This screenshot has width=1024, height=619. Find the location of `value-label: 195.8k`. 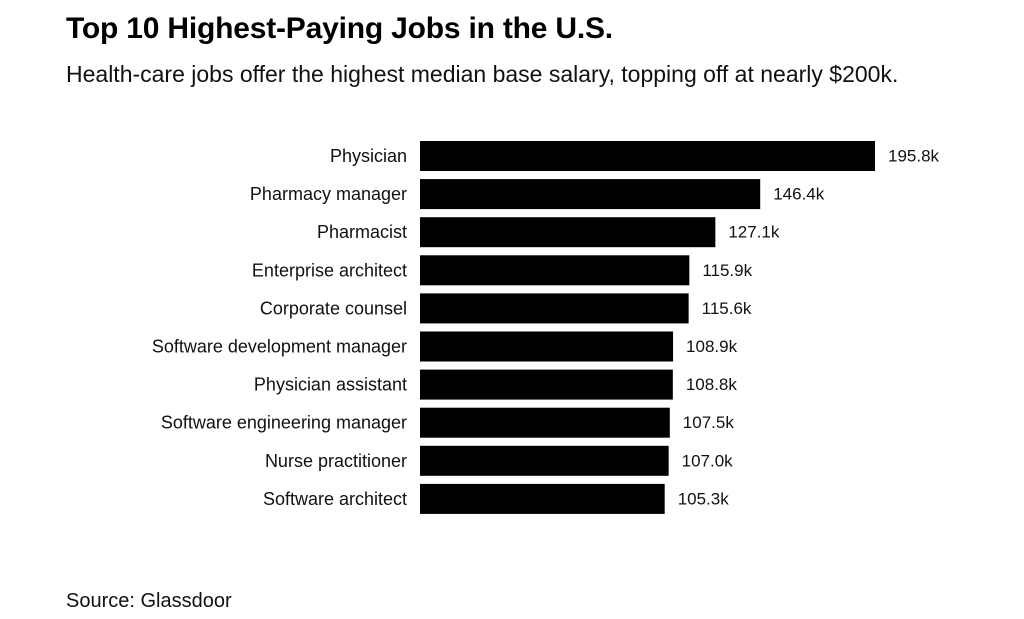

value-label: 195.8k is located at coordinates (914, 156).